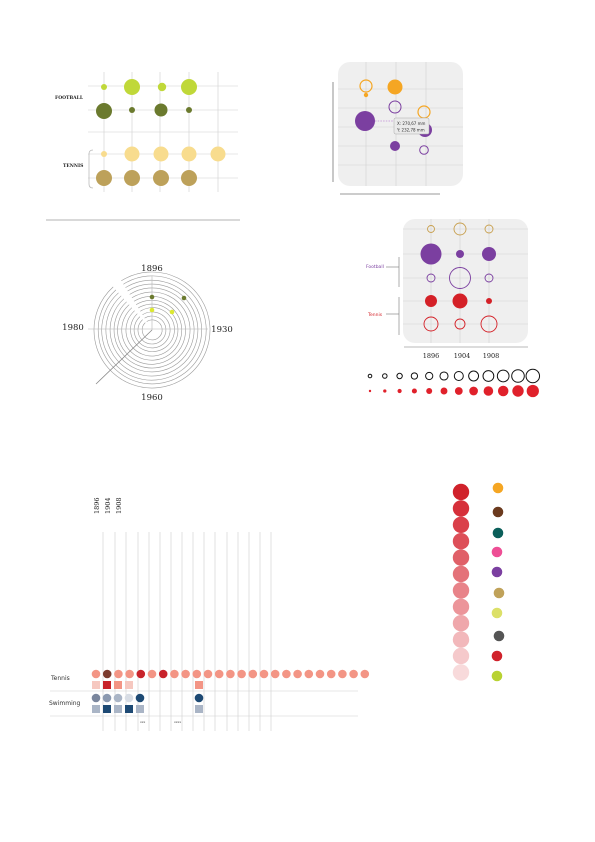 The image size is (595, 842). What do you see at coordinates (97, 505) in the screenshot?
I see `year-label-1896: 1896` at bounding box center [97, 505].